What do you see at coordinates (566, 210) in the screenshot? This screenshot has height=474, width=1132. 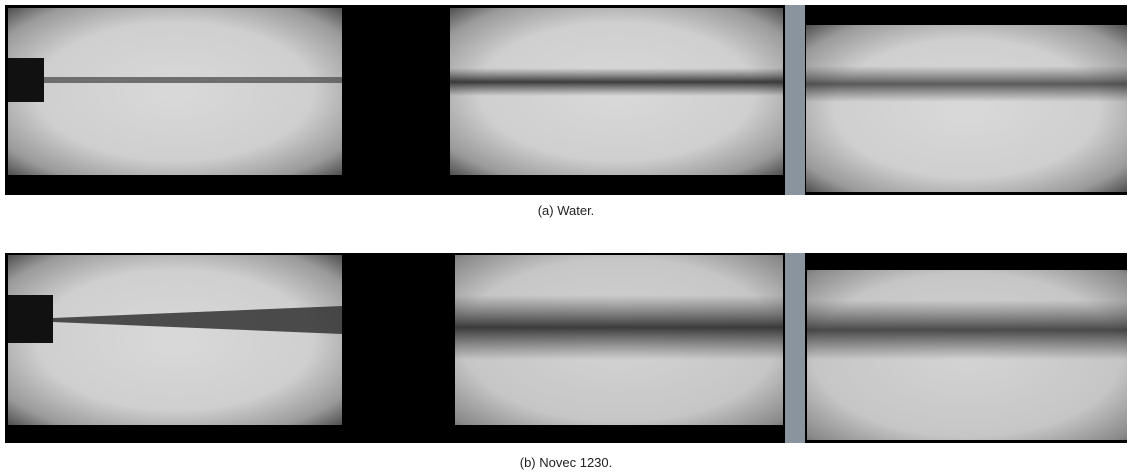 I see `caption: (a) Water.` at bounding box center [566, 210].